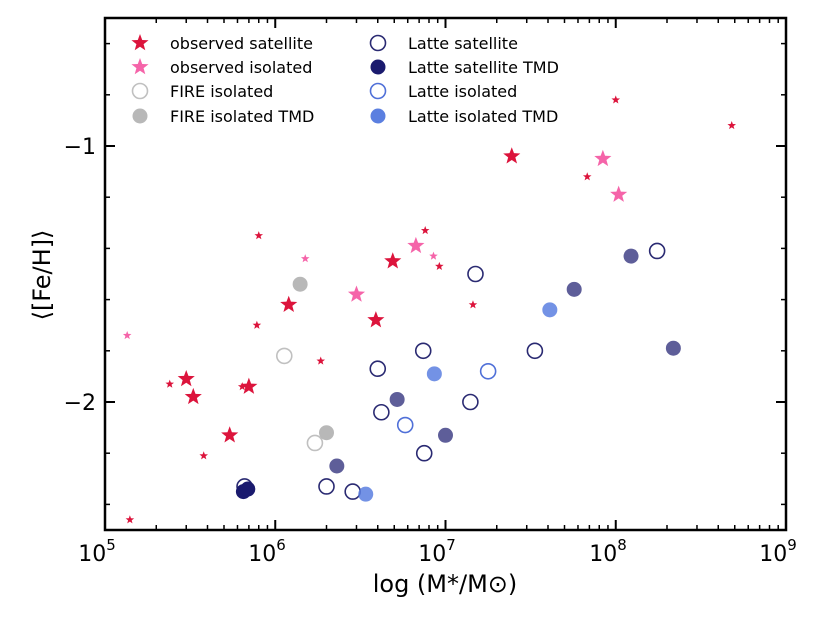 Image resolution: width=830 pixels, height=623 pixels. What do you see at coordinates (378, 43) in the screenshot?
I see `legend-marker-latte-satellite` at bounding box center [378, 43].